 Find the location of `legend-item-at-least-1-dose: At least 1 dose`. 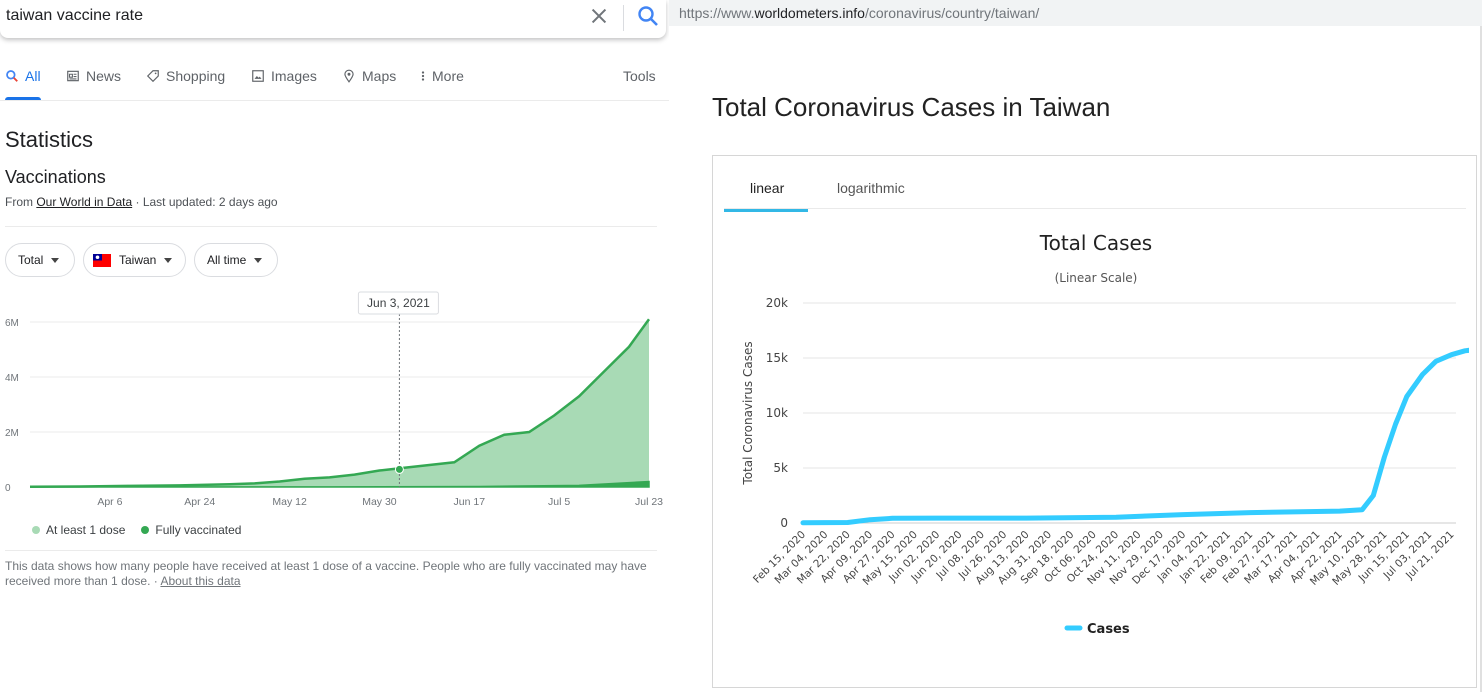

legend-item-at-least-1-dose: At least 1 dose is located at coordinates (78, 530).